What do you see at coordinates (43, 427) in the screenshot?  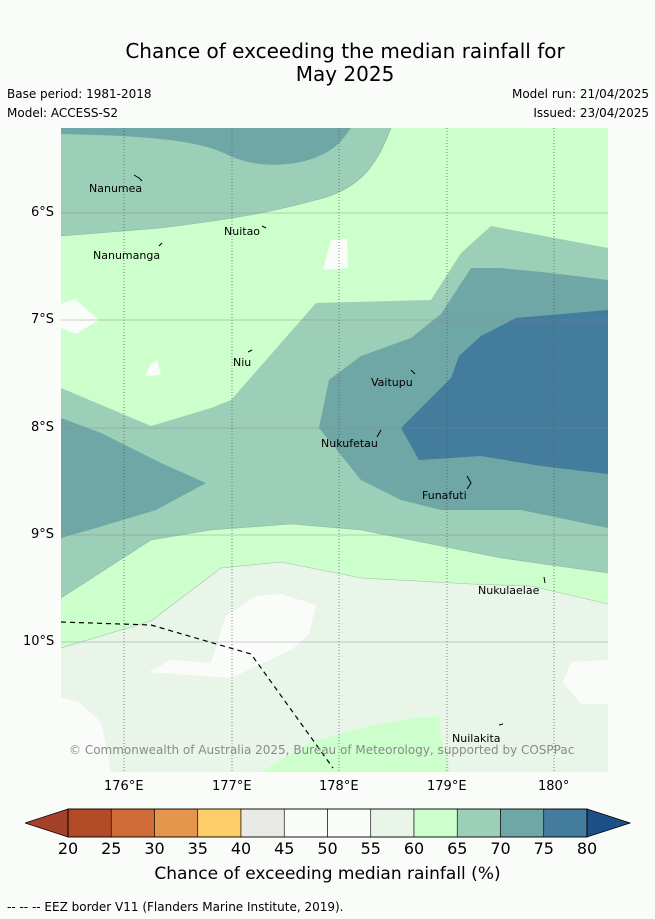 I see `lat-tick-8s: 8°S` at bounding box center [43, 427].